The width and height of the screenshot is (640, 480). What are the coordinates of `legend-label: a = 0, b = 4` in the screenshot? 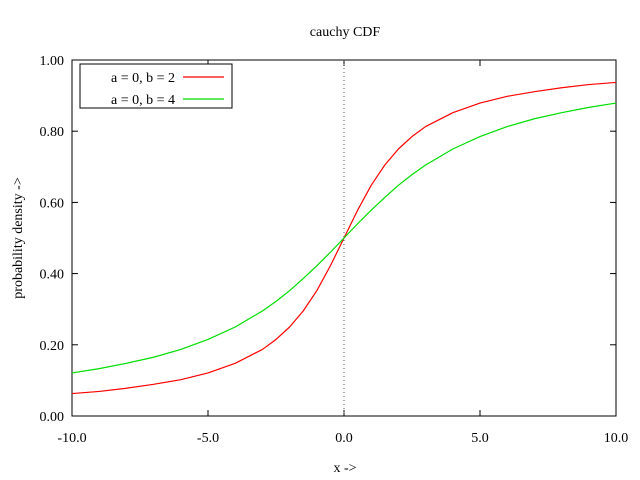 It's located at (143, 100).